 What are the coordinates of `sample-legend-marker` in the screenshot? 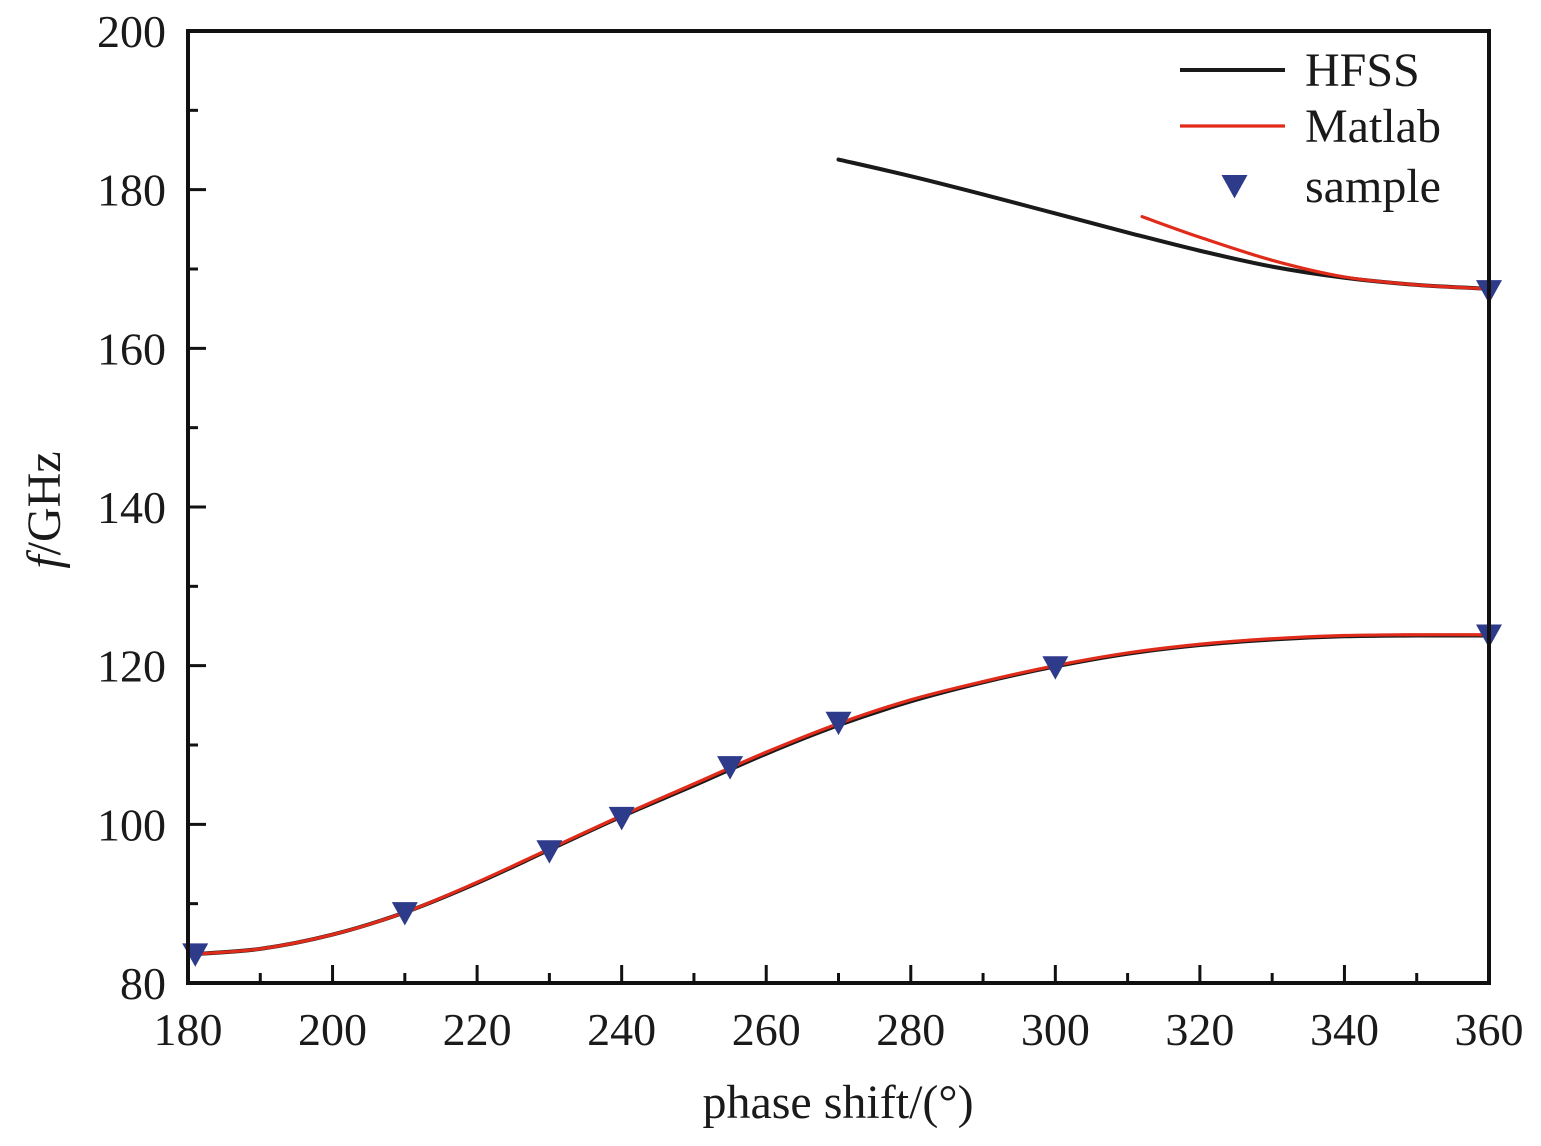 It's located at (1234, 186).